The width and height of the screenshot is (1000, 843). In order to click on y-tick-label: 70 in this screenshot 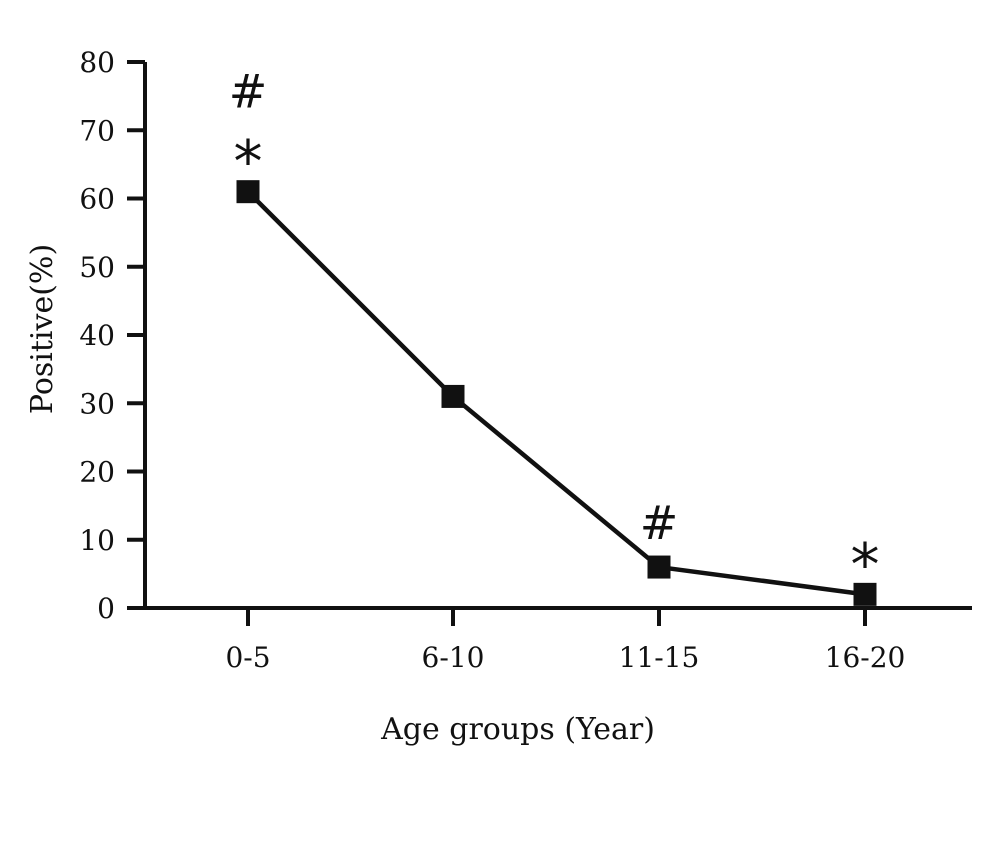, I will do `click(97, 130)`.